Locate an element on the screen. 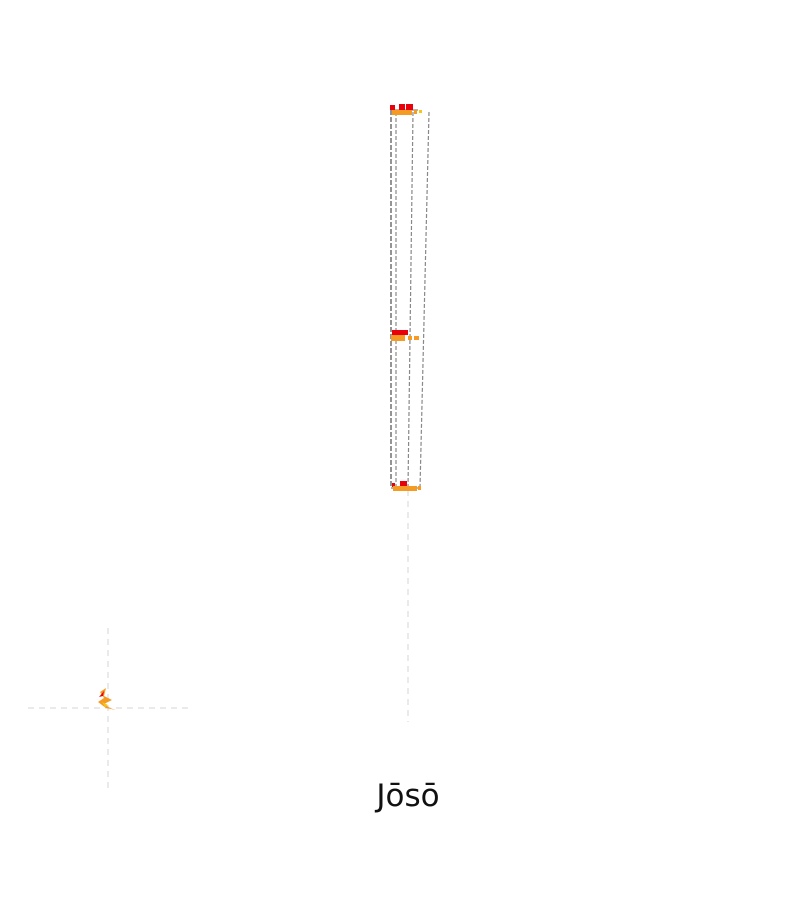 This screenshot has width=800, height=900. route-shape is located at coordinates (410, 299).